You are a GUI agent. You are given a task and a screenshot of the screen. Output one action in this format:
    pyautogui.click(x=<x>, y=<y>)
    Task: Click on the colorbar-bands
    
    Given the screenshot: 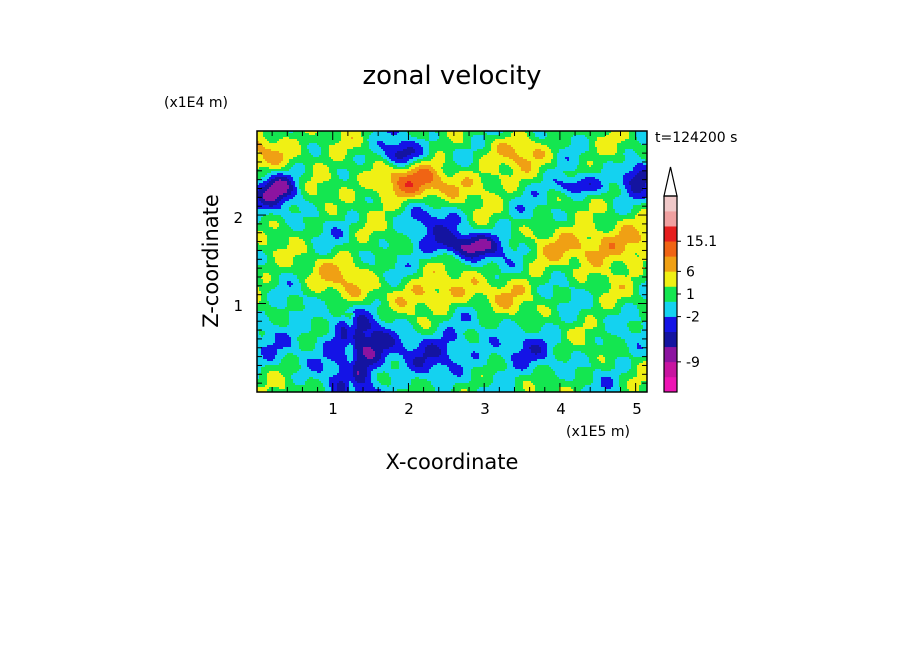 What is the action you would take?
    pyautogui.click(x=670, y=294)
    